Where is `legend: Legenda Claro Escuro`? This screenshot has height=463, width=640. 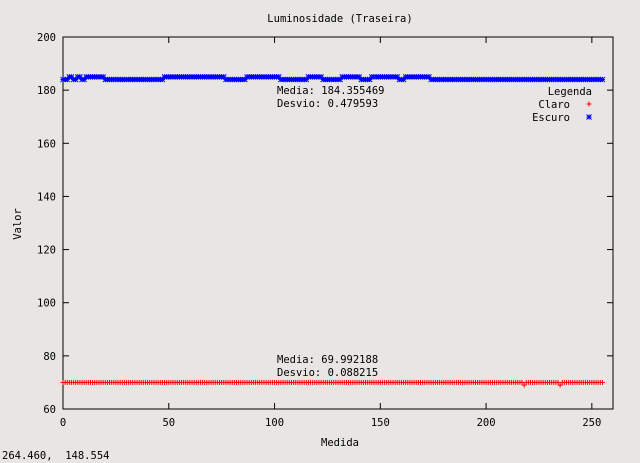
legend: Legenda Claro Escuro is located at coordinates (562, 105).